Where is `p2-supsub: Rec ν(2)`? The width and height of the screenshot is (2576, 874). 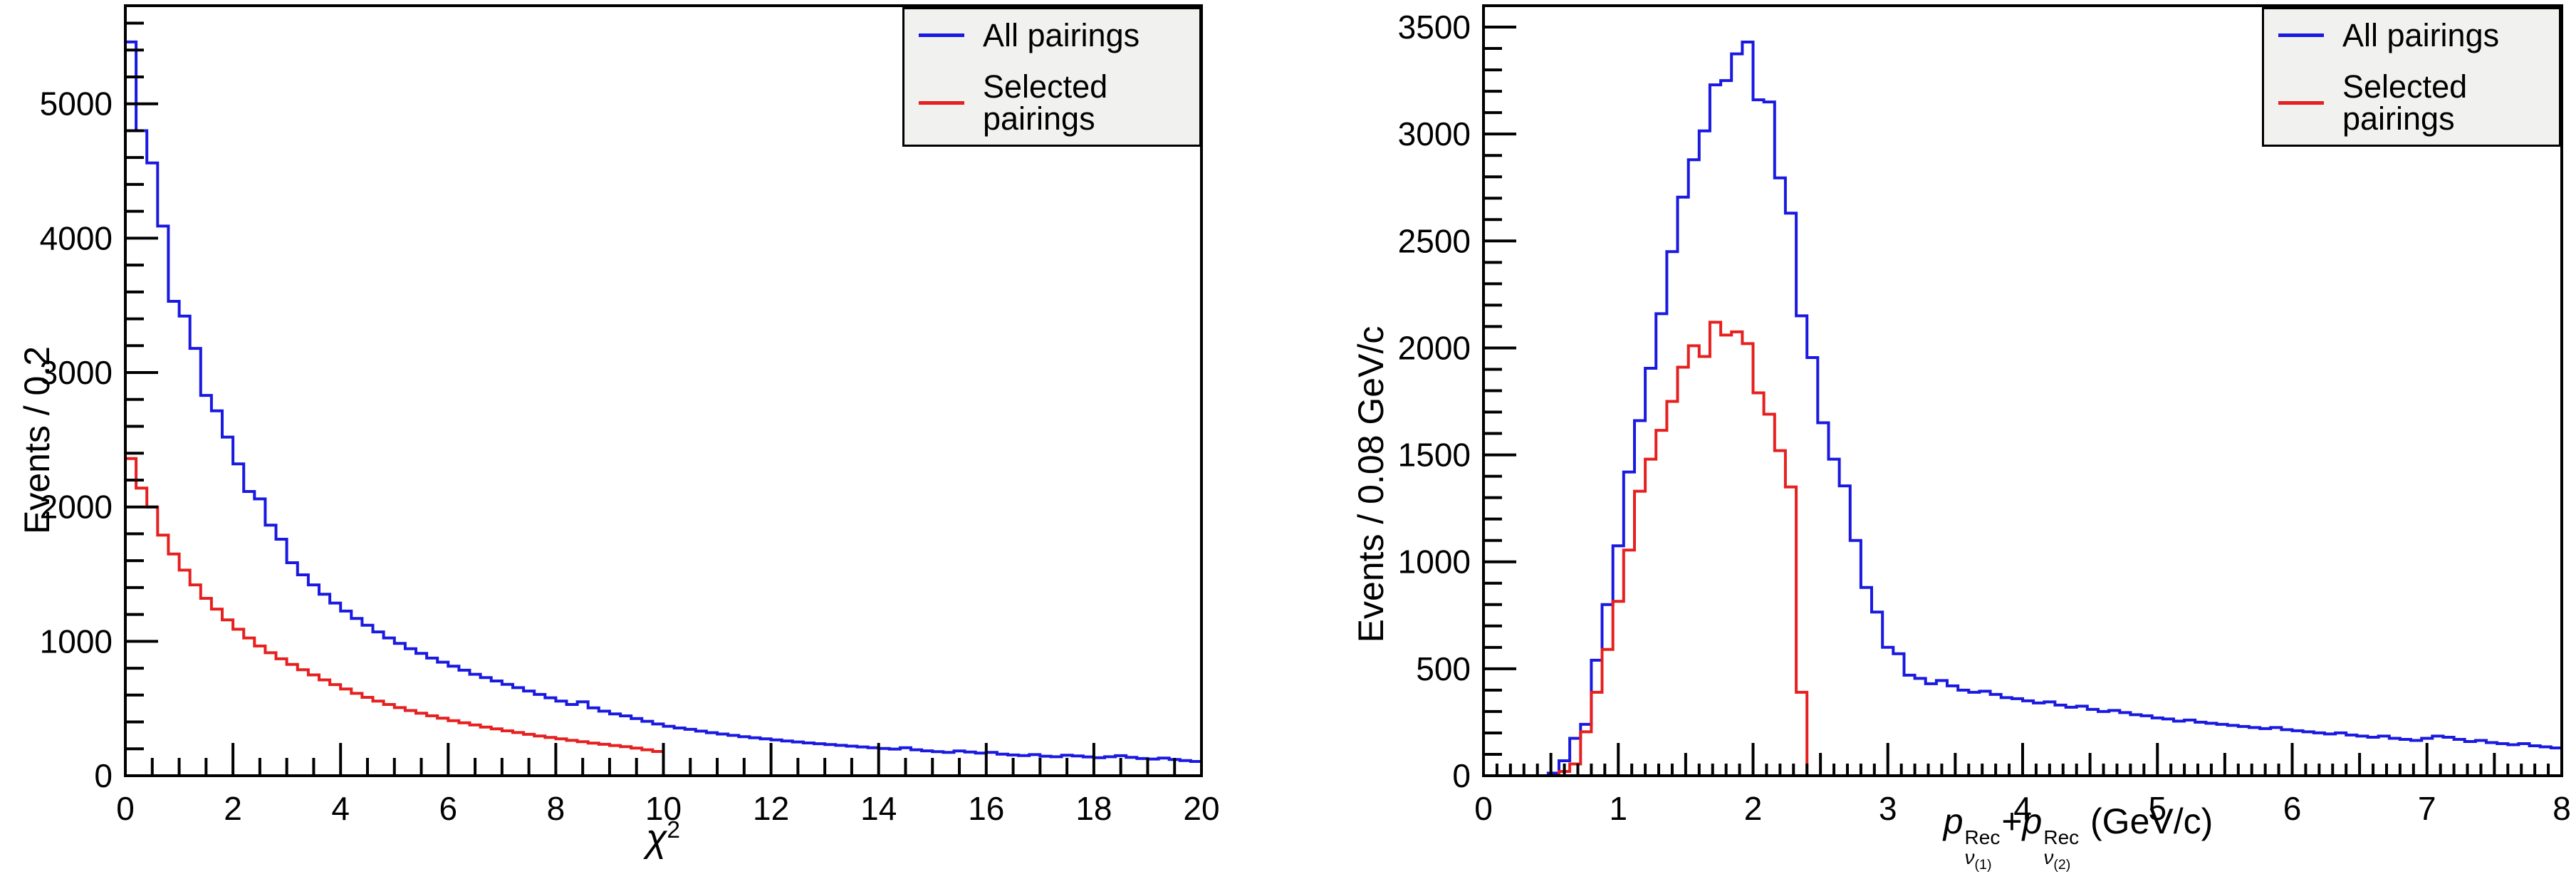
p2-supsub: Rec ν(2) is located at coordinates (2061, 849).